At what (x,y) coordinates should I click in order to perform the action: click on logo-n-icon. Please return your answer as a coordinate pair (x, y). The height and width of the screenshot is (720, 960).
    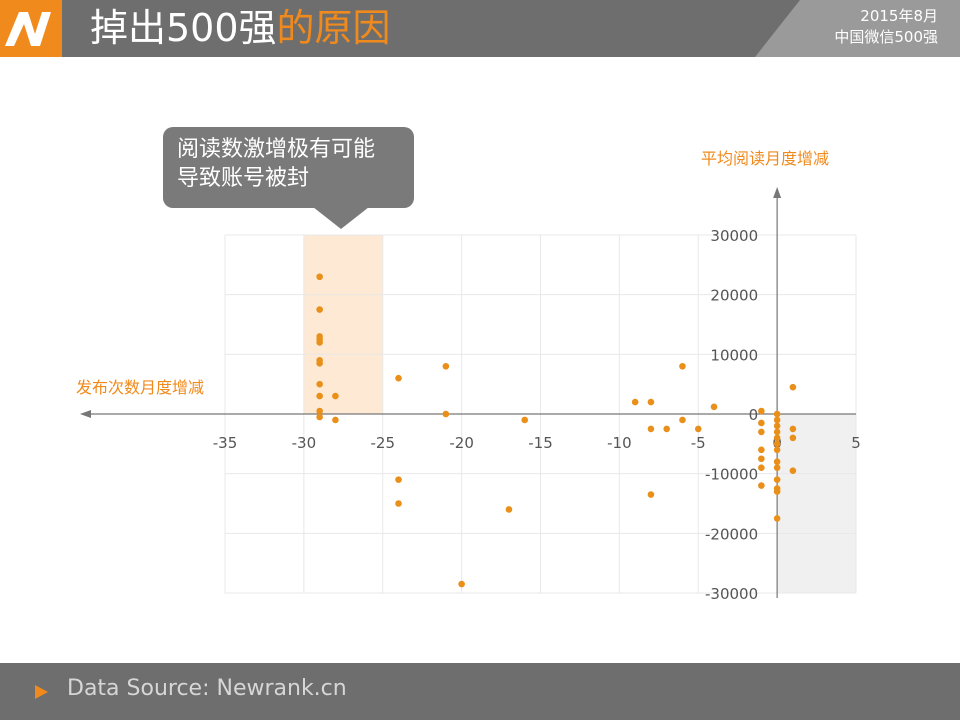
    Looking at the image, I should click on (28, 29).